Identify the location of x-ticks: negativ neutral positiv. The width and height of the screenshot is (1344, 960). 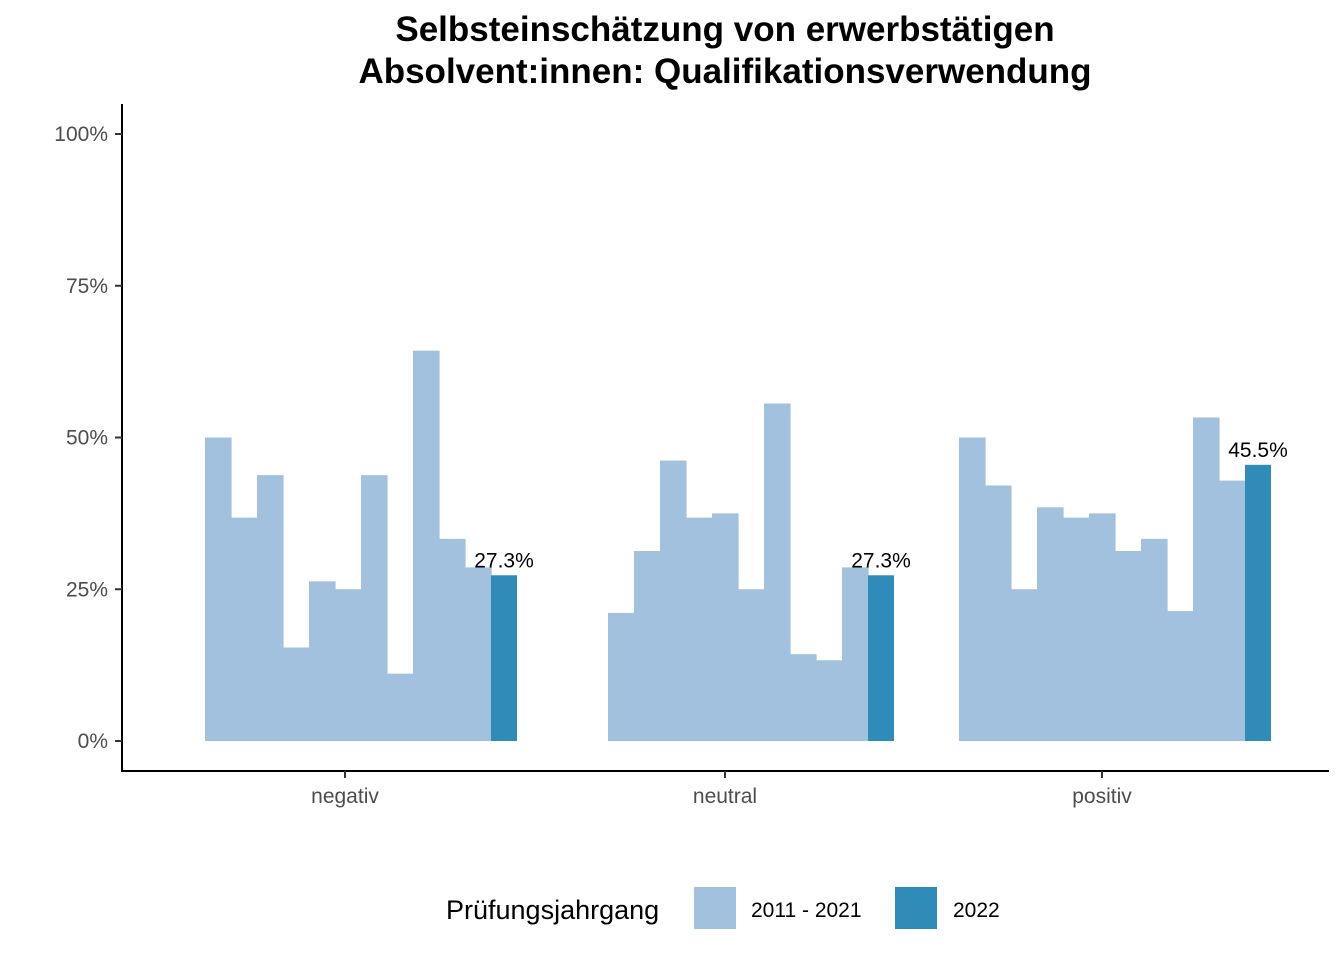
(721, 789).